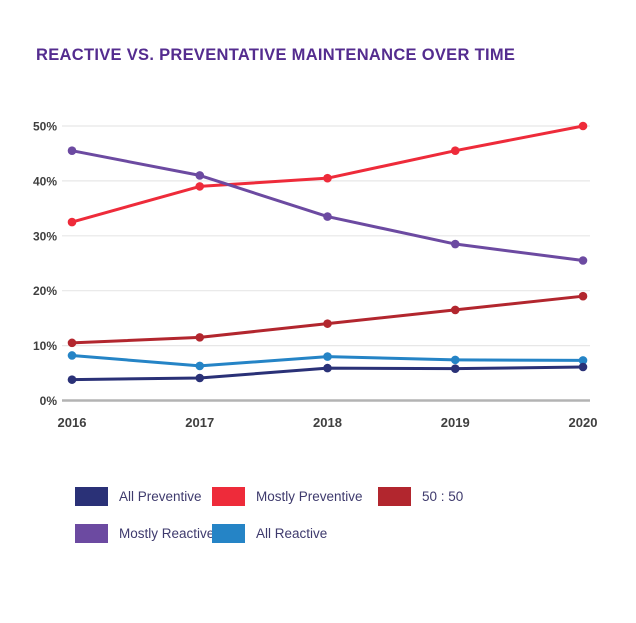 This screenshot has height=623, width=636. Describe the element at coordinates (228, 533) in the screenshot. I see `legend-swatch-all-reactive` at that location.